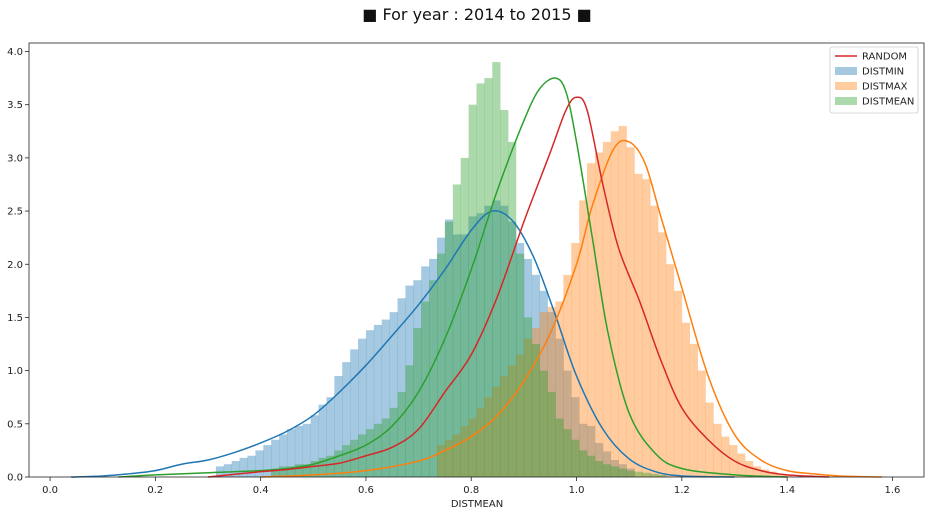 Image resolution: width=933 pixels, height=515 pixels. What do you see at coordinates (874, 80) in the screenshot?
I see `legend: RANDOM DISTMIN DISTMAX DISTMEAN` at bounding box center [874, 80].